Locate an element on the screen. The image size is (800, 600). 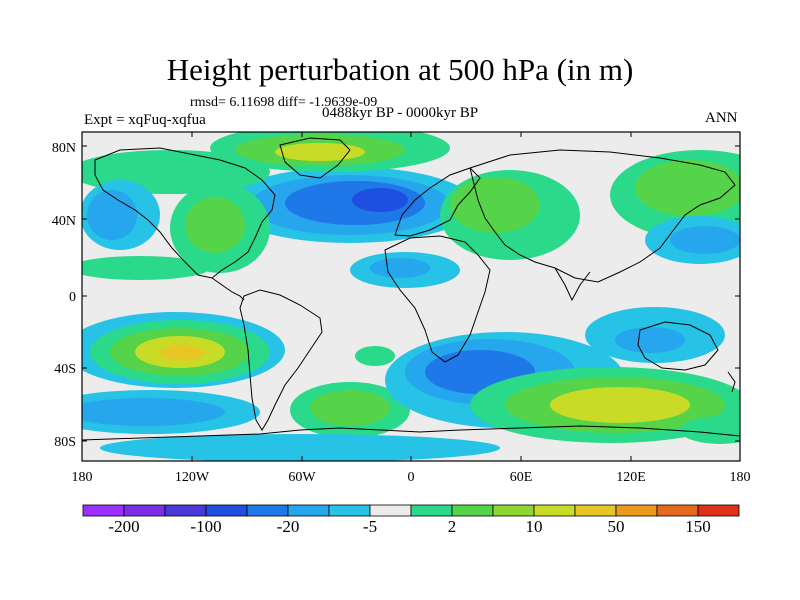
lon-label-180e: 180 is located at coordinates (740, 477).